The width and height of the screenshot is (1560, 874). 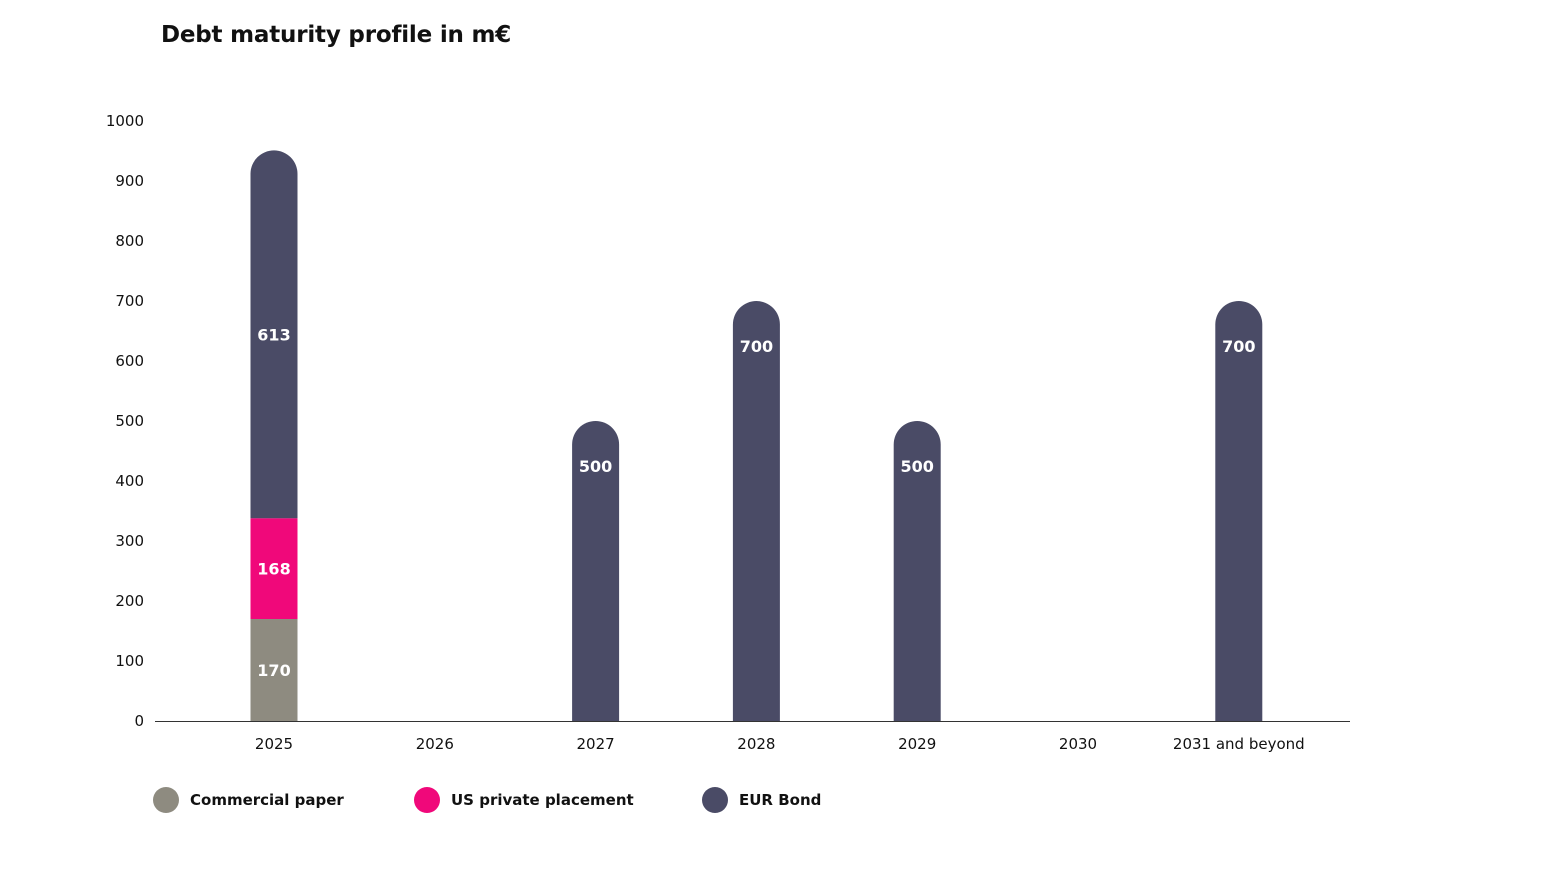 I want to click on bar-eur-bond-2028, so click(x=756, y=511).